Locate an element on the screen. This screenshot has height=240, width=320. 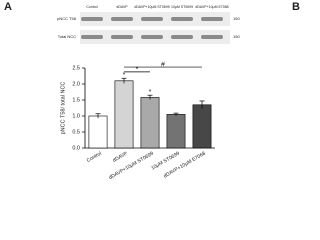
y-tick-label: 0.0 is located at coordinates (76, 148).